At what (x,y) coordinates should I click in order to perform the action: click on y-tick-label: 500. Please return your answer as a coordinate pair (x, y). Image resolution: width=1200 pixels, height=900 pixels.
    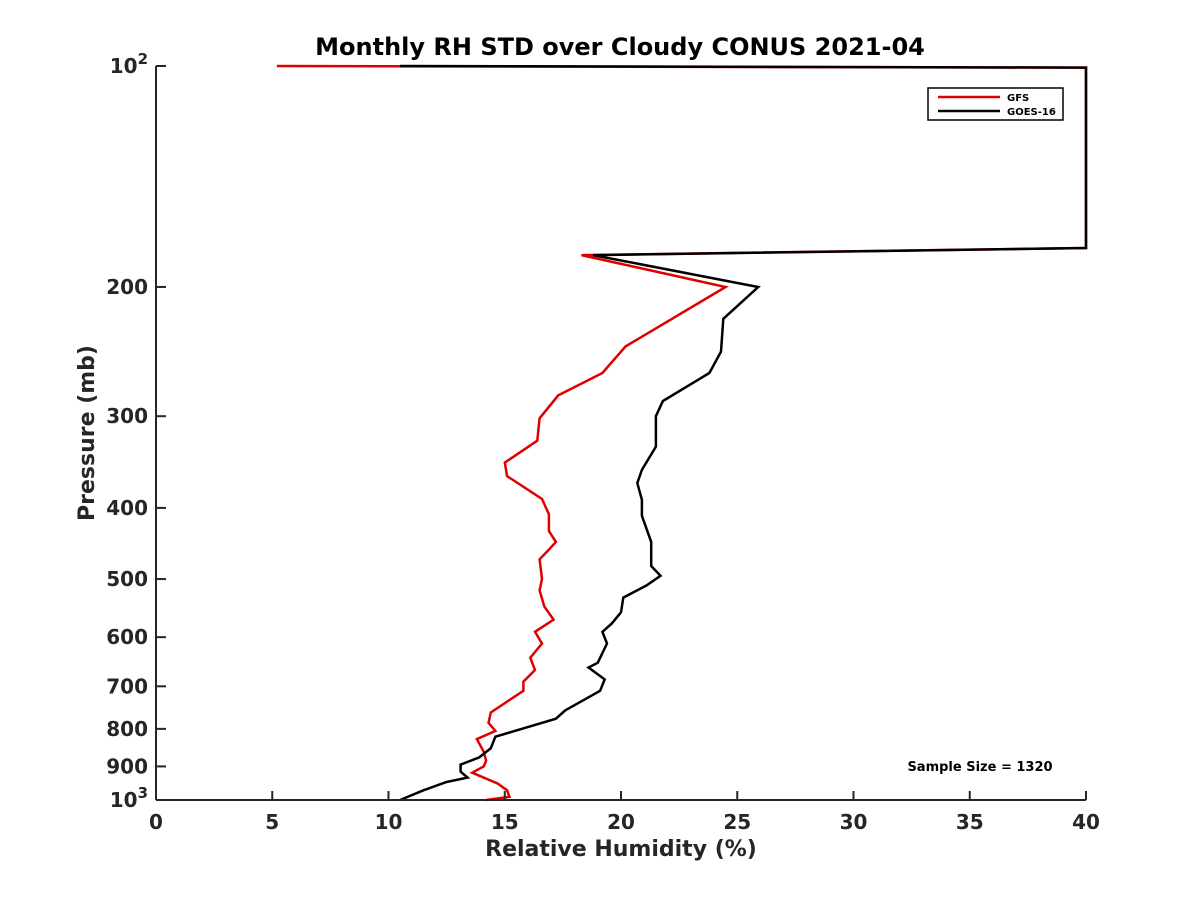
    Looking at the image, I should click on (127, 579).